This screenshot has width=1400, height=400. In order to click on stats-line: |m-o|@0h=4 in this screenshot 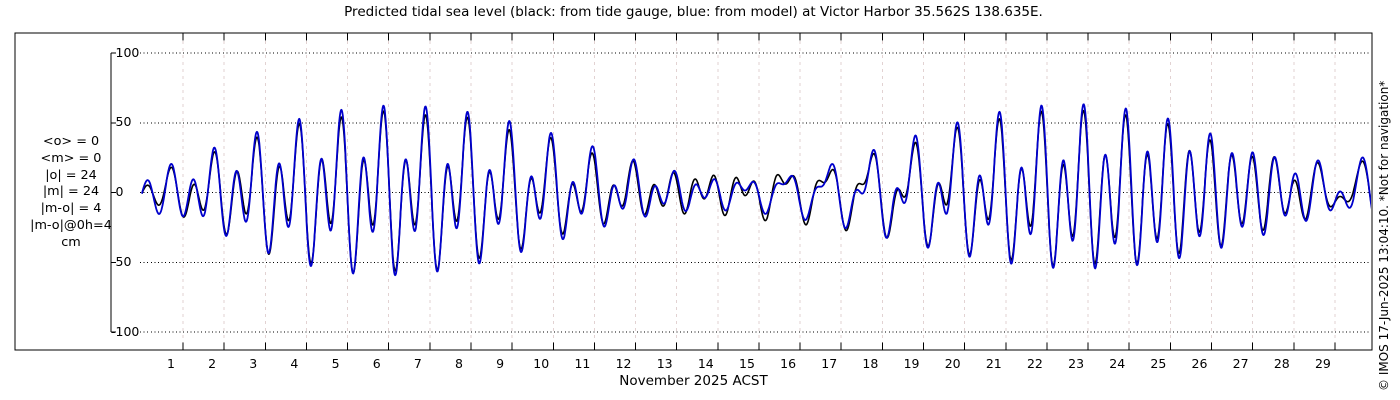, I will do `click(71, 225)`.